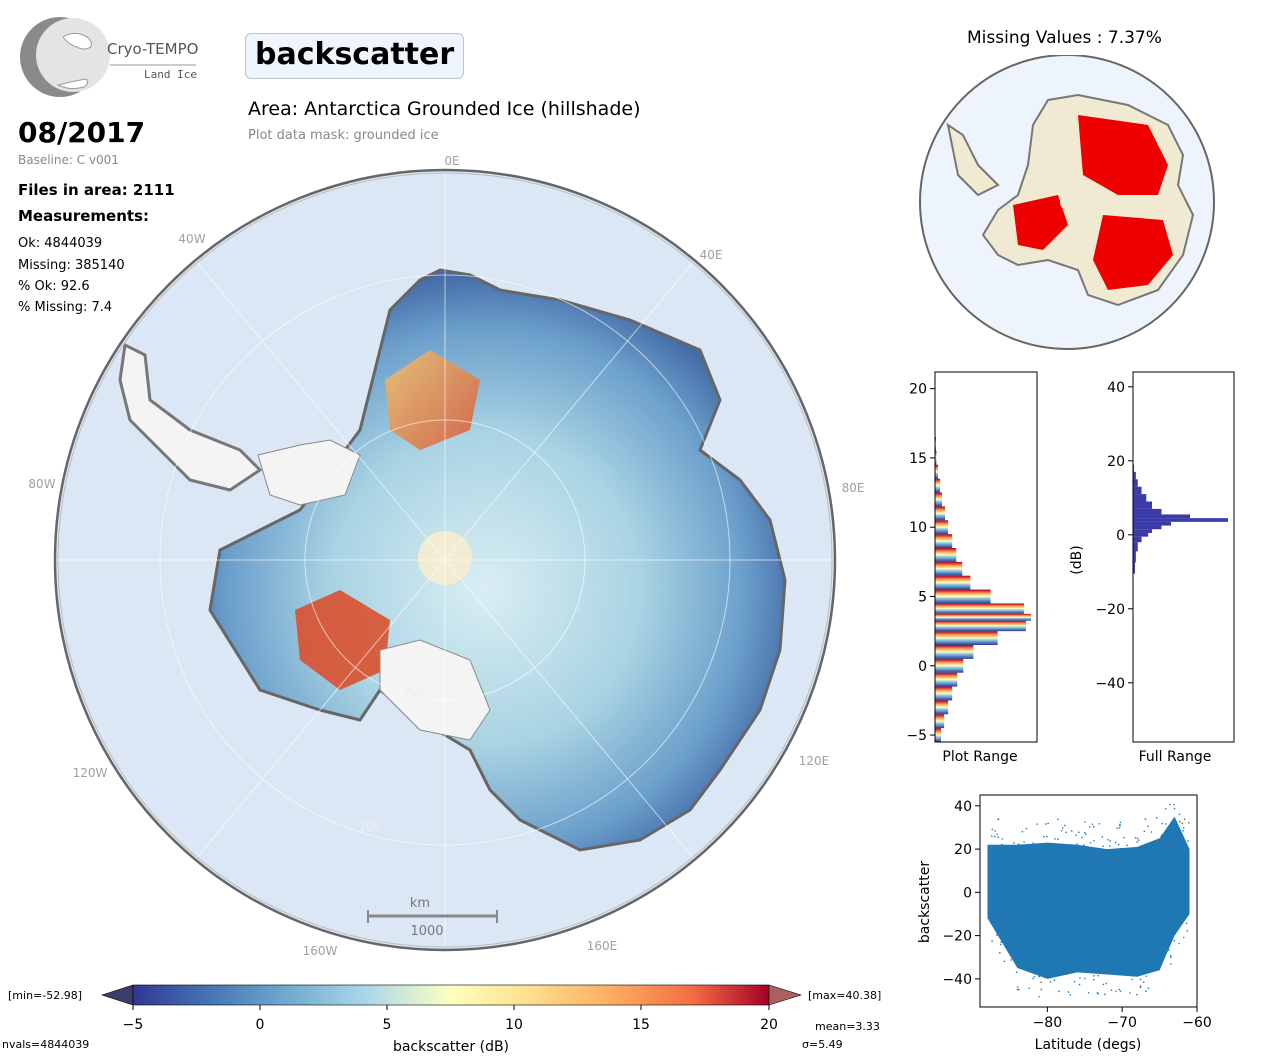  Describe the element at coordinates (60, 243) in the screenshot. I see `stat-ok: Ok: 4844039` at that location.